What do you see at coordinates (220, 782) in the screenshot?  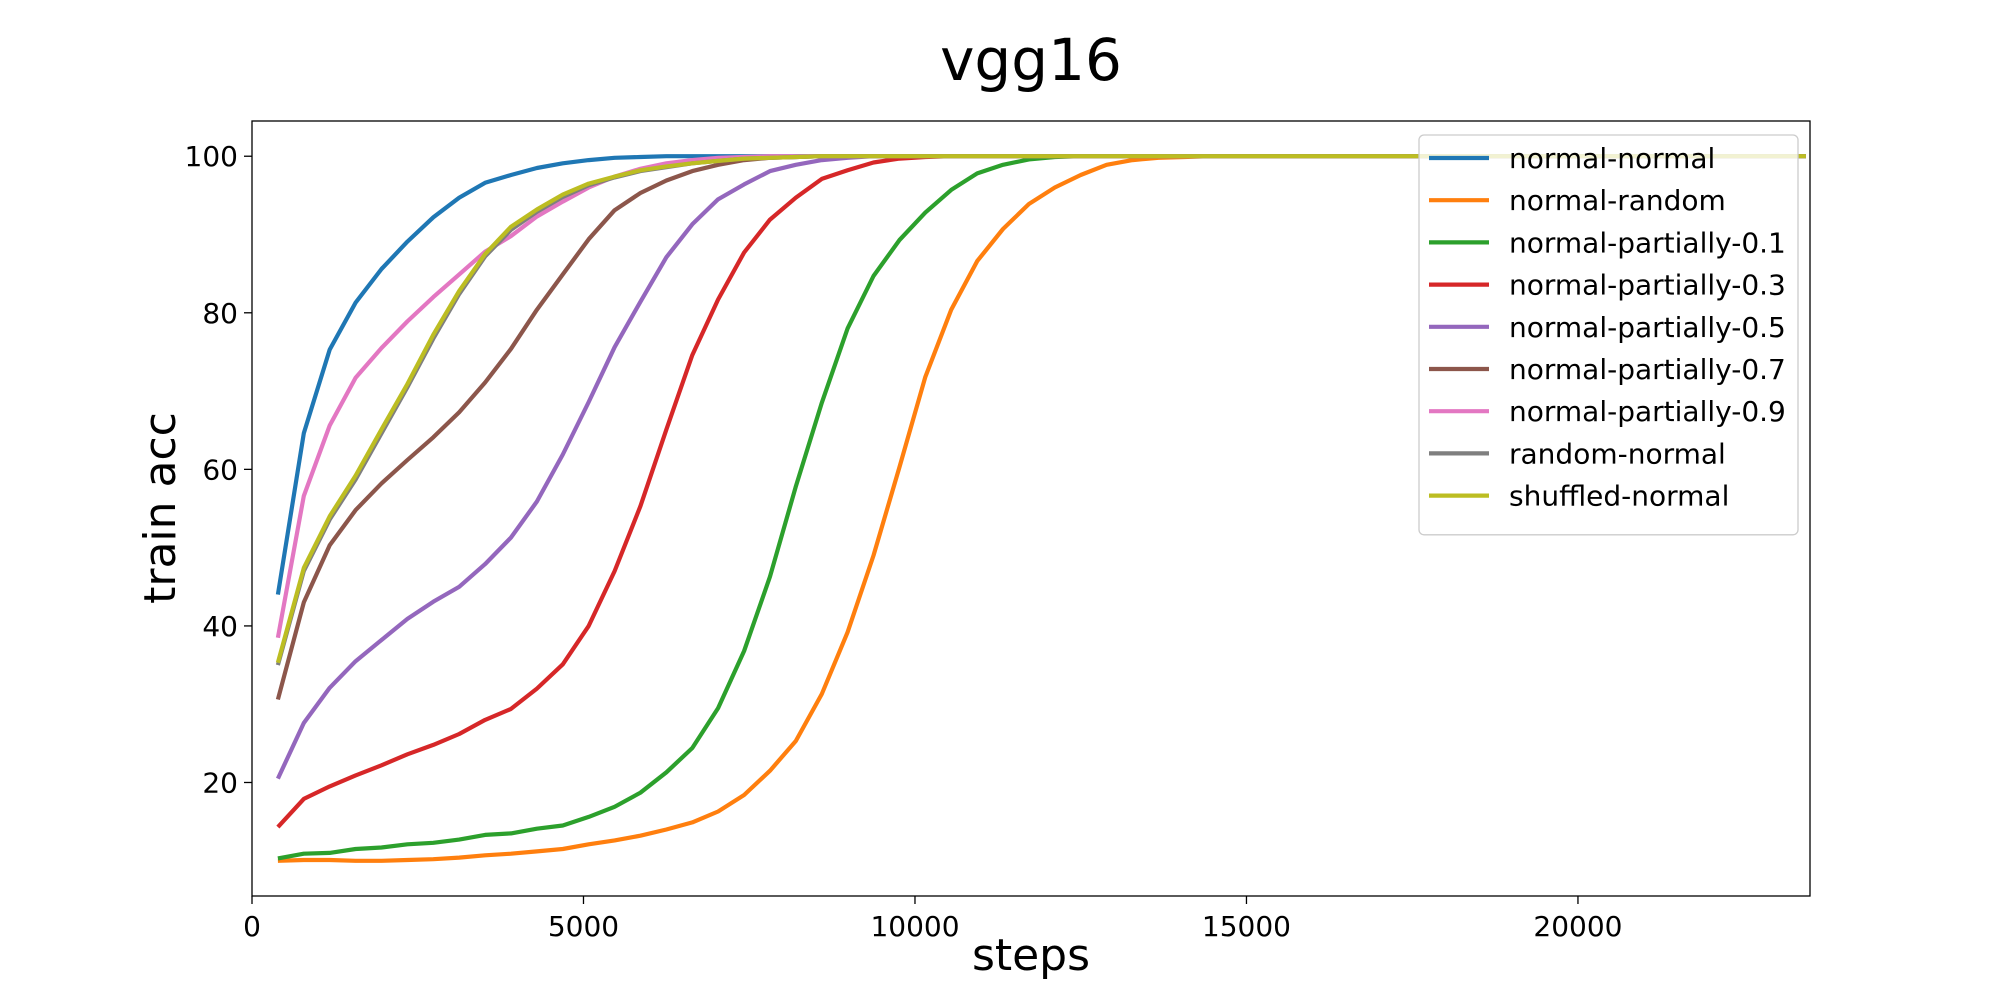 I see `y-tick-label: 20` at bounding box center [220, 782].